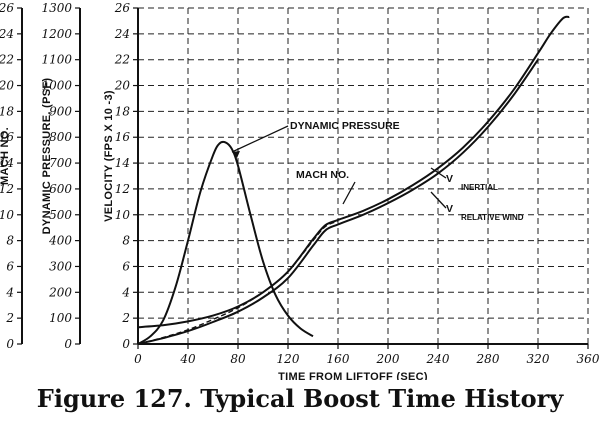  I want to click on annotation-mach: MACH NO., so click(322, 175).